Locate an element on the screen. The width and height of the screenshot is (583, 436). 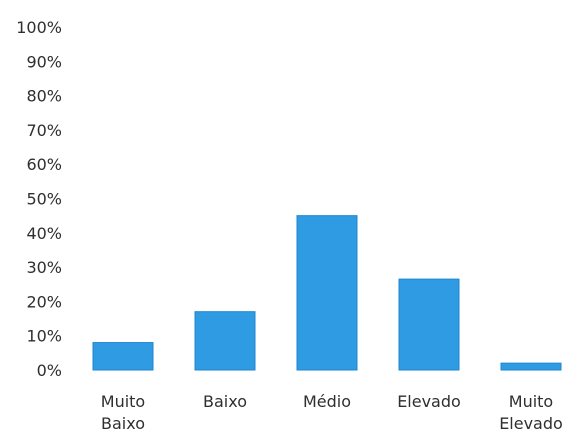
x-axis-labels: Muito Baixo Baixo Médio Elevado Muito Elevado is located at coordinates (332, 412).